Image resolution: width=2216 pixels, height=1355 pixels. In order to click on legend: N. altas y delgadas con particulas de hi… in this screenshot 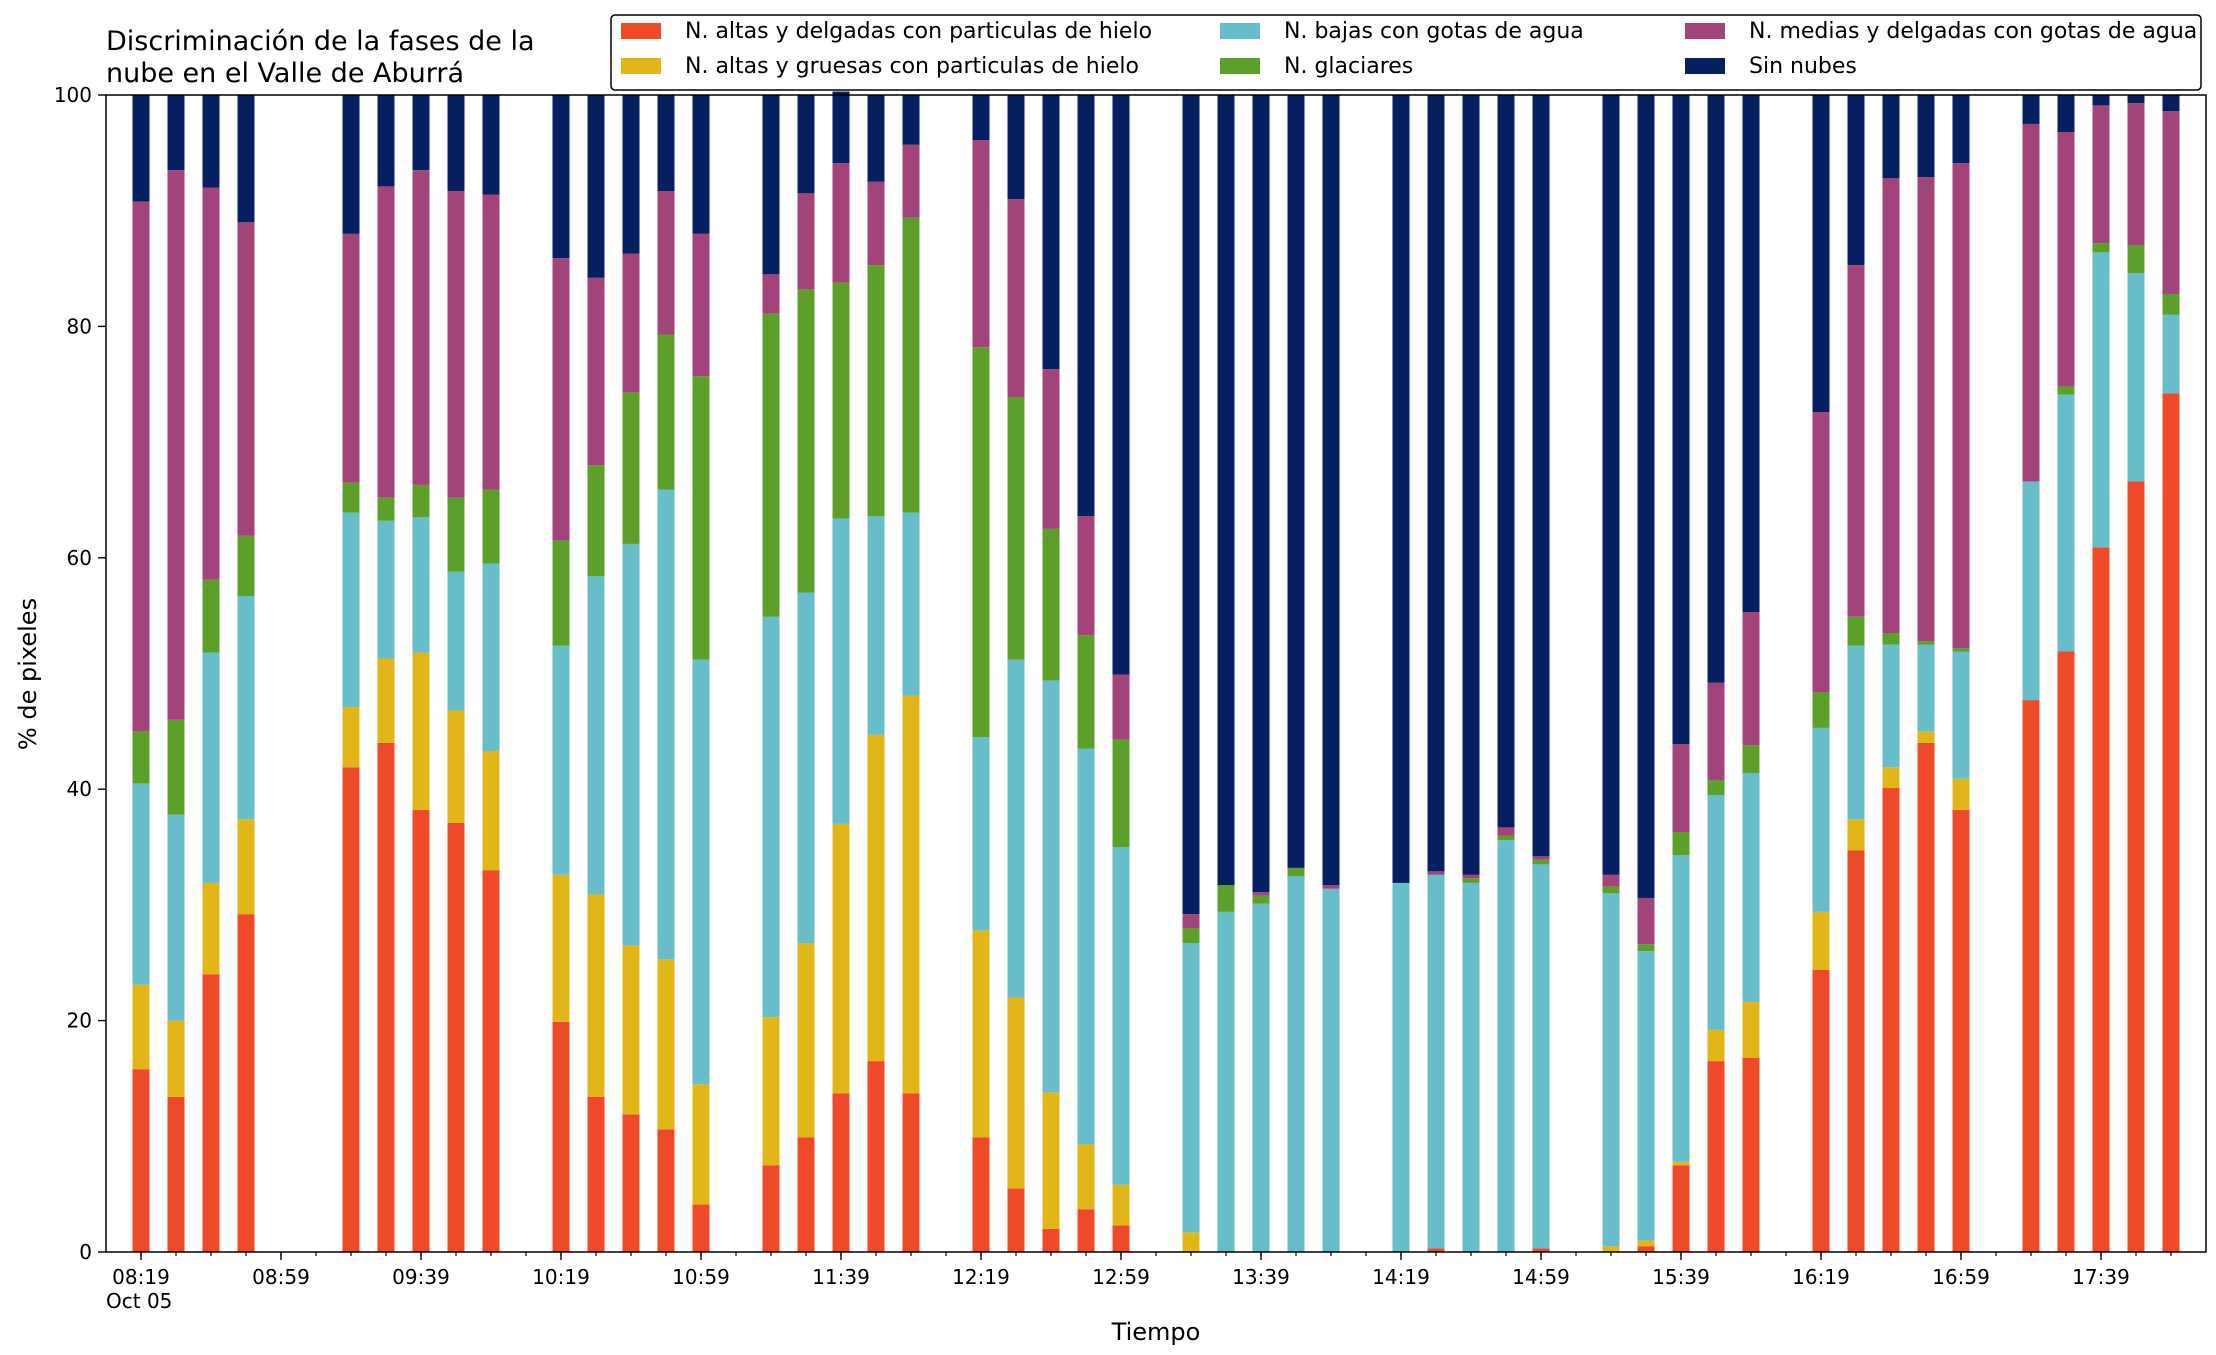, I will do `click(1406, 52)`.